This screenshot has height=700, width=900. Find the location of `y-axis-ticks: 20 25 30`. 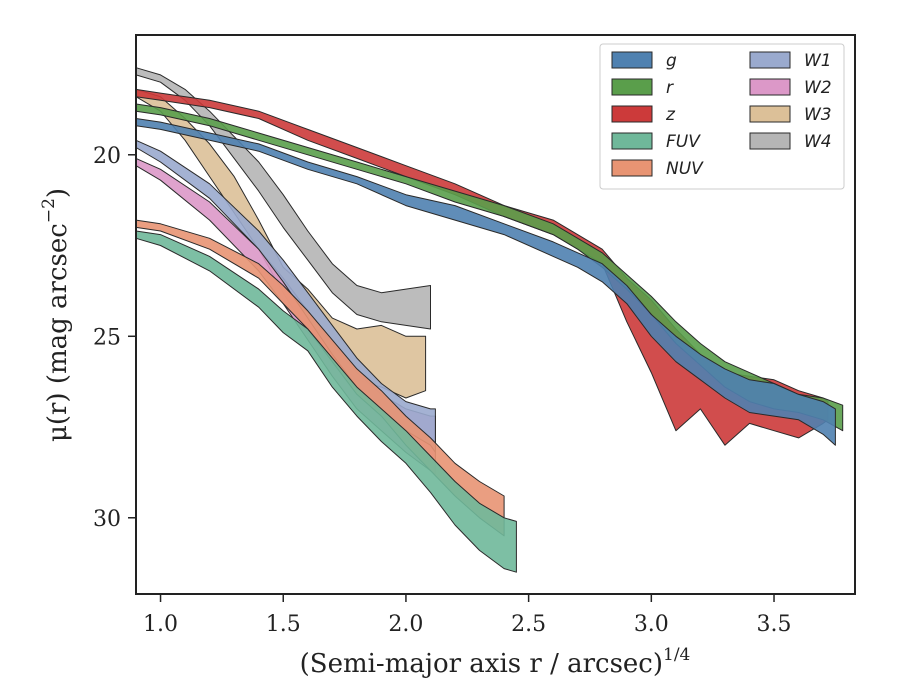

y-axis-ticks: 20 25 30 is located at coordinates (114, 338).